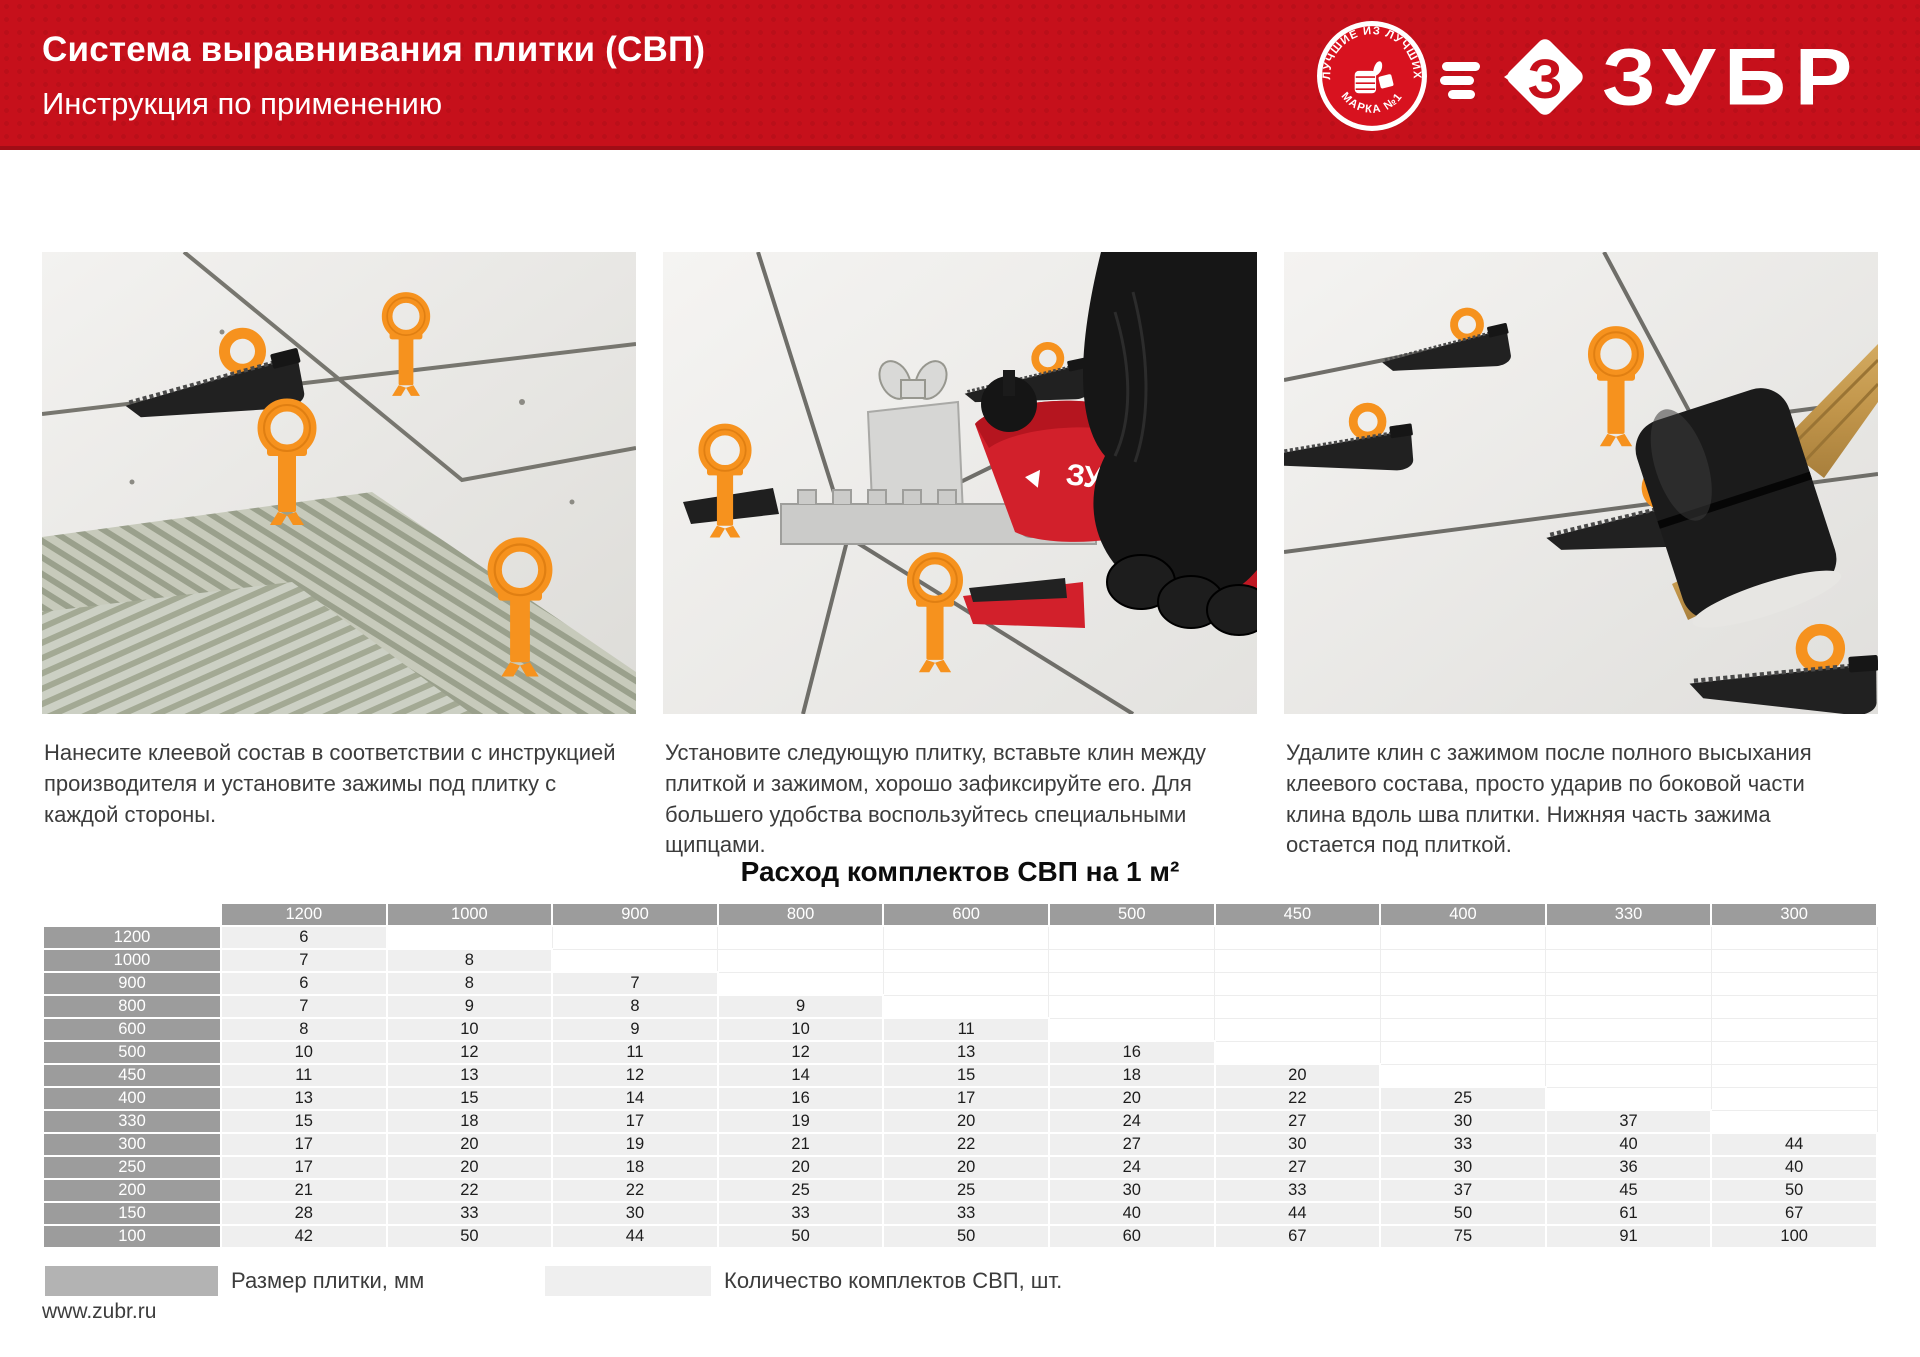  What do you see at coordinates (99, 1311) in the screenshot?
I see `website-link: www.zubr.ru` at bounding box center [99, 1311].